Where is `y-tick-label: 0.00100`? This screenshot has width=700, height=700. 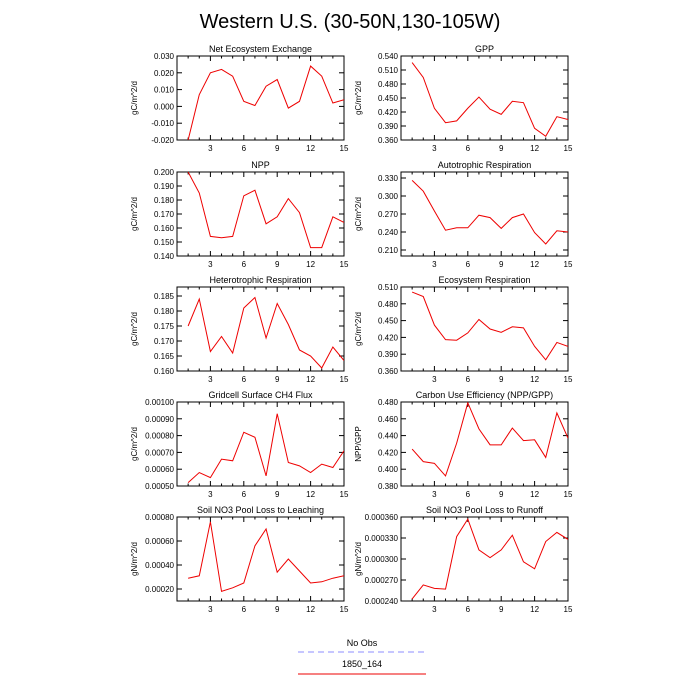
y-tick-label: 0.00100 is located at coordinates (159, 402).